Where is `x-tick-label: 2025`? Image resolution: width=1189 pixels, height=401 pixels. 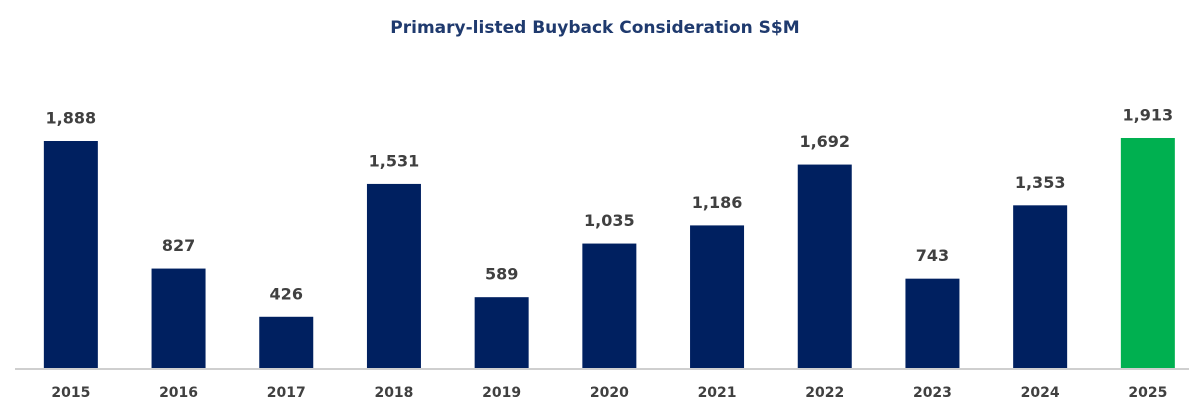 x-tick-label: 2025 is located at coordinates (1147, 393).